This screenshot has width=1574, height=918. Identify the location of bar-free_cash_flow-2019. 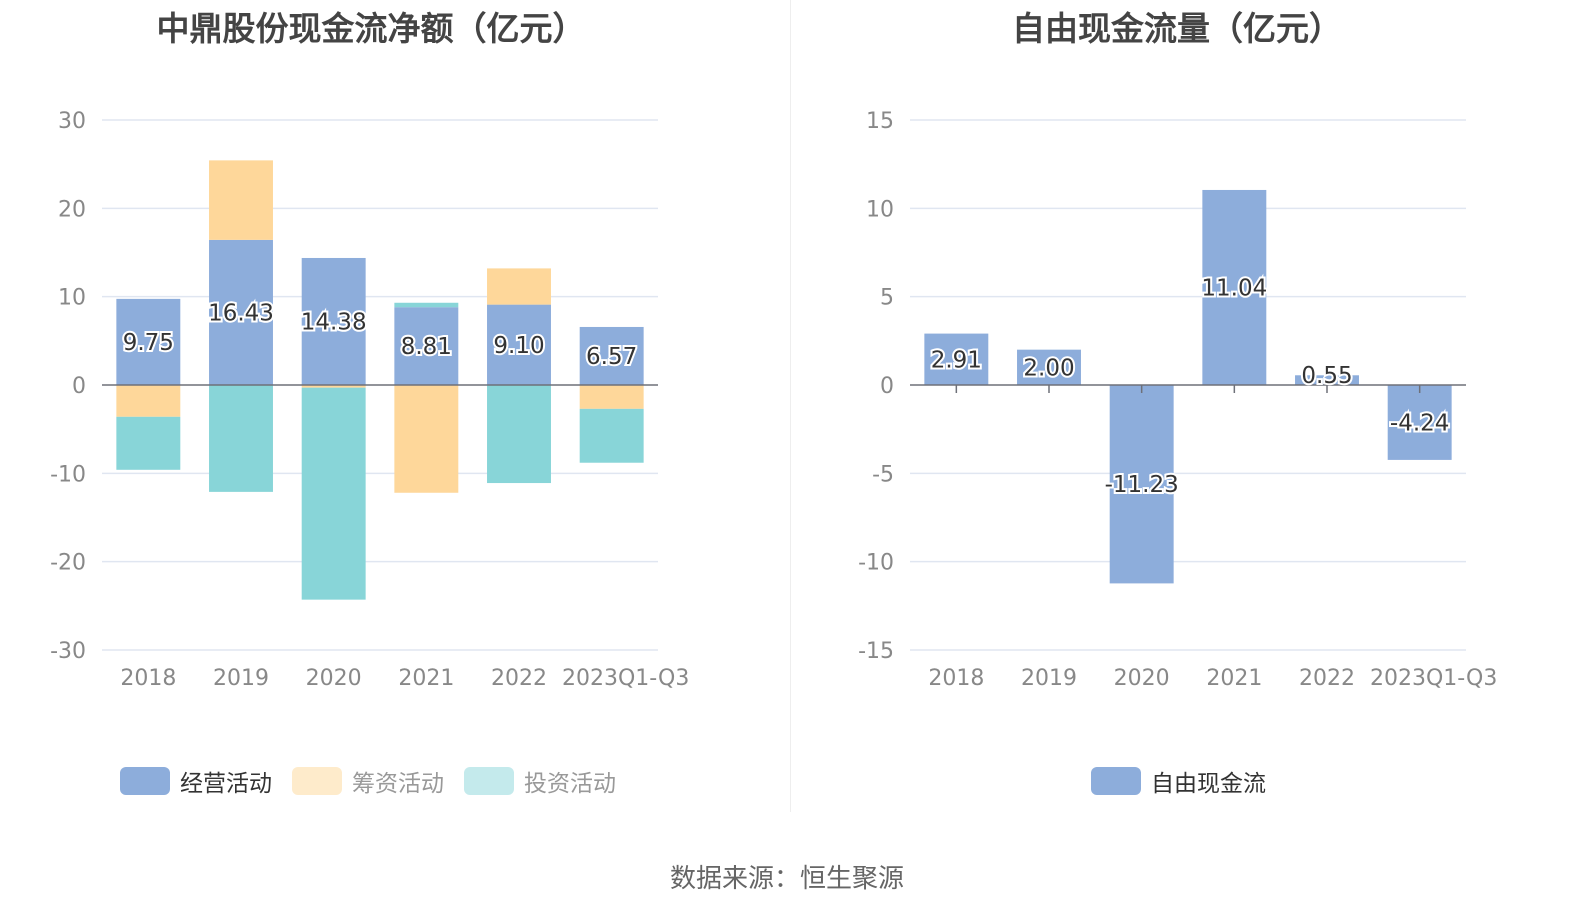
(1049, 367).